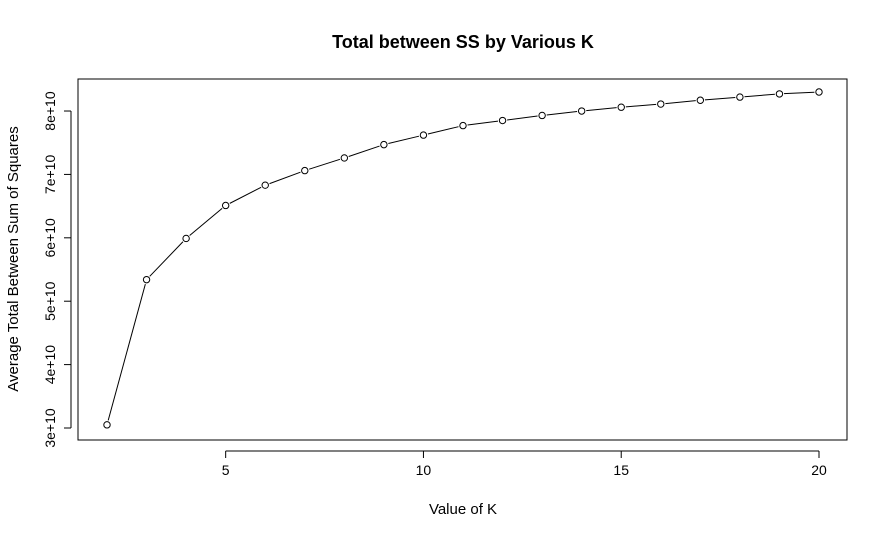 This screenshot has height=539, width=887. Describe the element at coordinates (424, 470) in the screenshot. I see `x-tick-label: 10` at that location.